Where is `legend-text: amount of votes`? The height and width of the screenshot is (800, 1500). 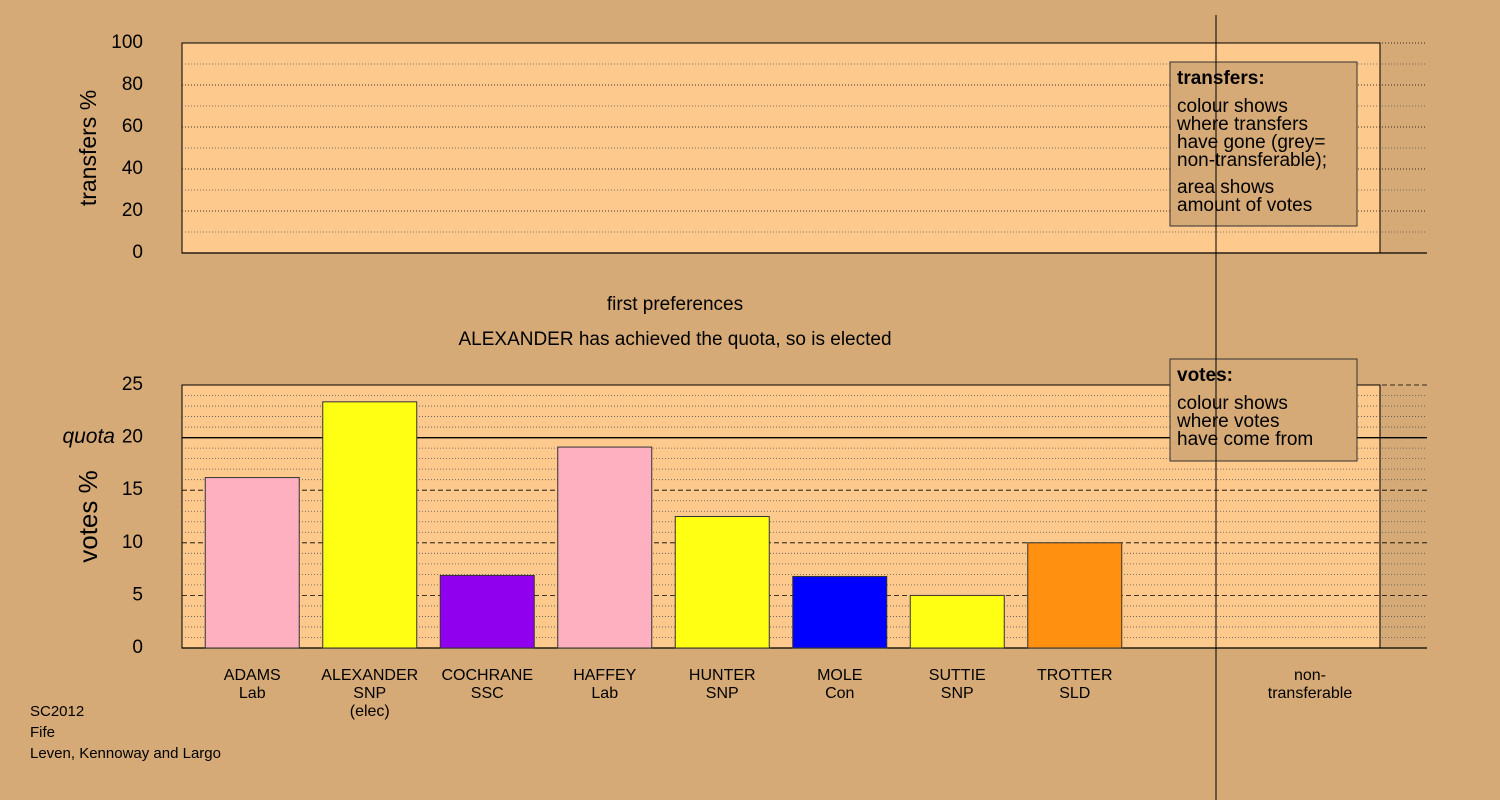 legend-text: amount of votes is located at coordinates (1244, 205).